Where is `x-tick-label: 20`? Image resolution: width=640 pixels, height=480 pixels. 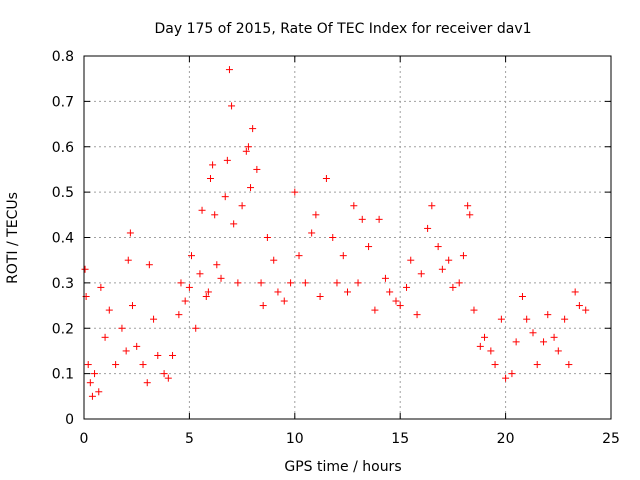
x-tick-label: 20 is located at coordinates (506, 439).